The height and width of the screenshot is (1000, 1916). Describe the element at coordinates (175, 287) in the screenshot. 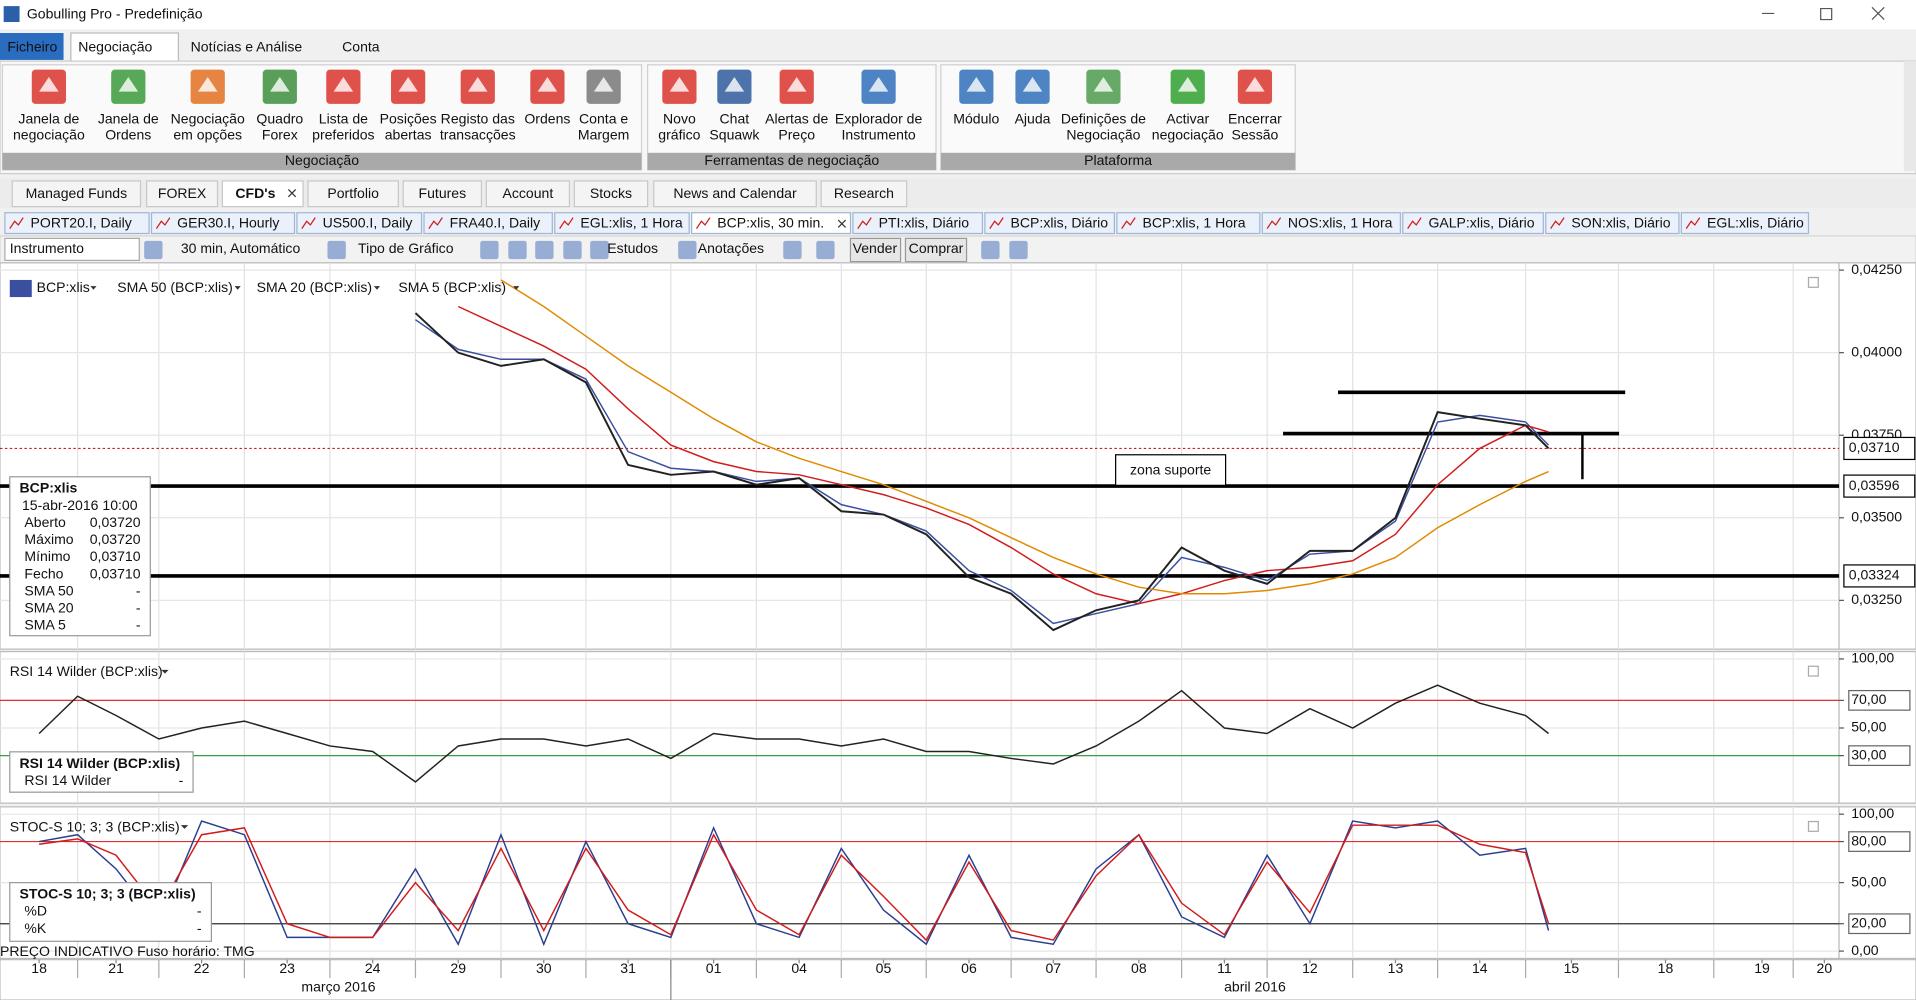

I see `legend-entry: SMA 50 (BCP:xlis)` at that location.